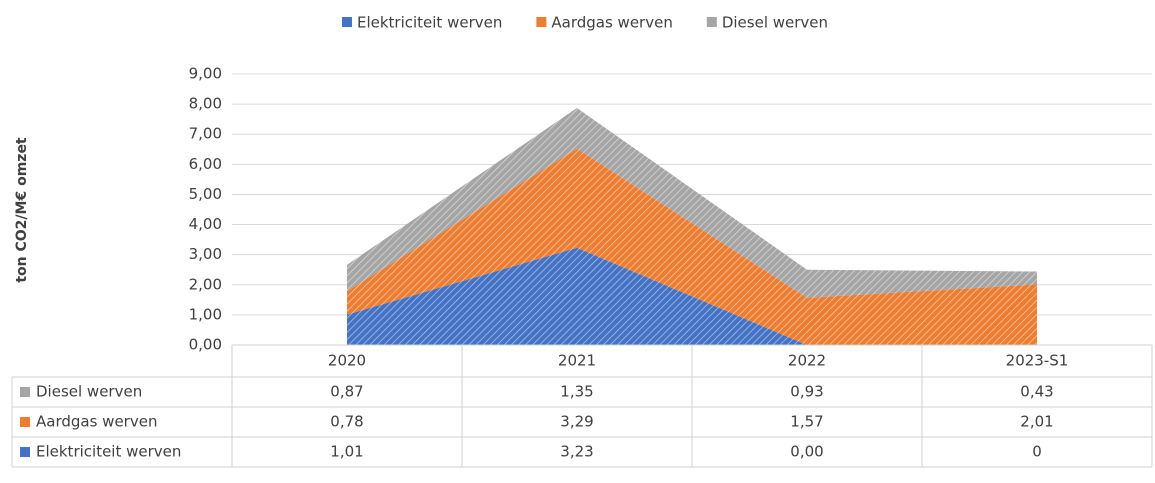 Image resolution: width=1155 pixels, height=483 pixels. What do you see at coordinates (205, 284) in the screenshot?
I see `y-tick-label: 2,00` at bounding box center [205, 284].